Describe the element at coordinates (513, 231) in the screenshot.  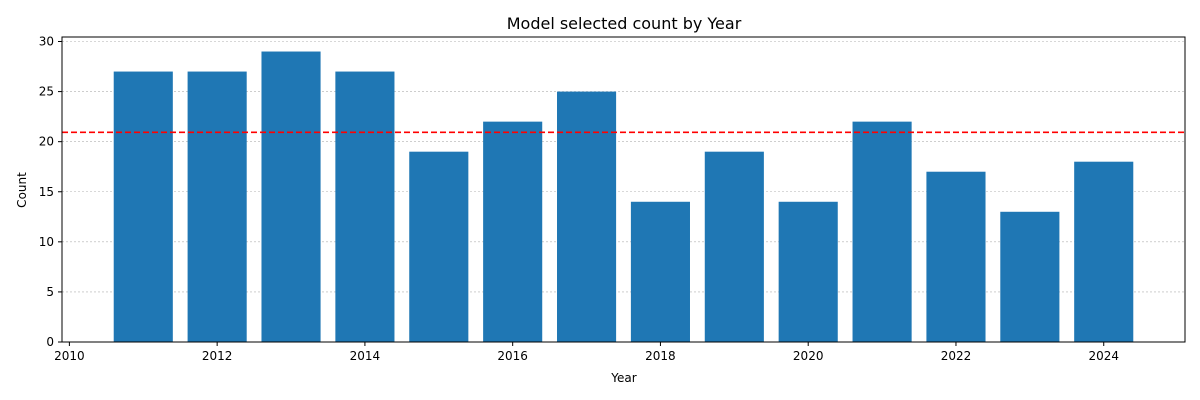
I see `bar-2016` at that location.